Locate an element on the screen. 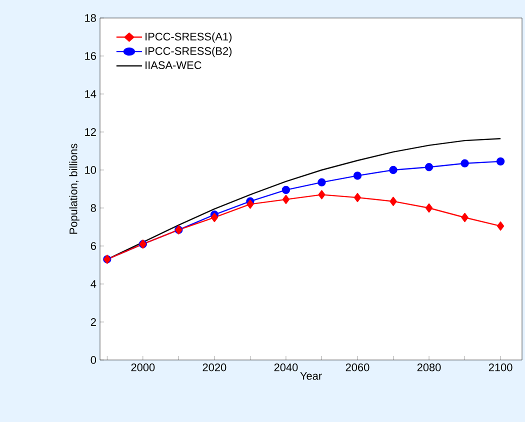  legend-label: IPCC-SRESS(B2) is located at coordinates (189, 52).